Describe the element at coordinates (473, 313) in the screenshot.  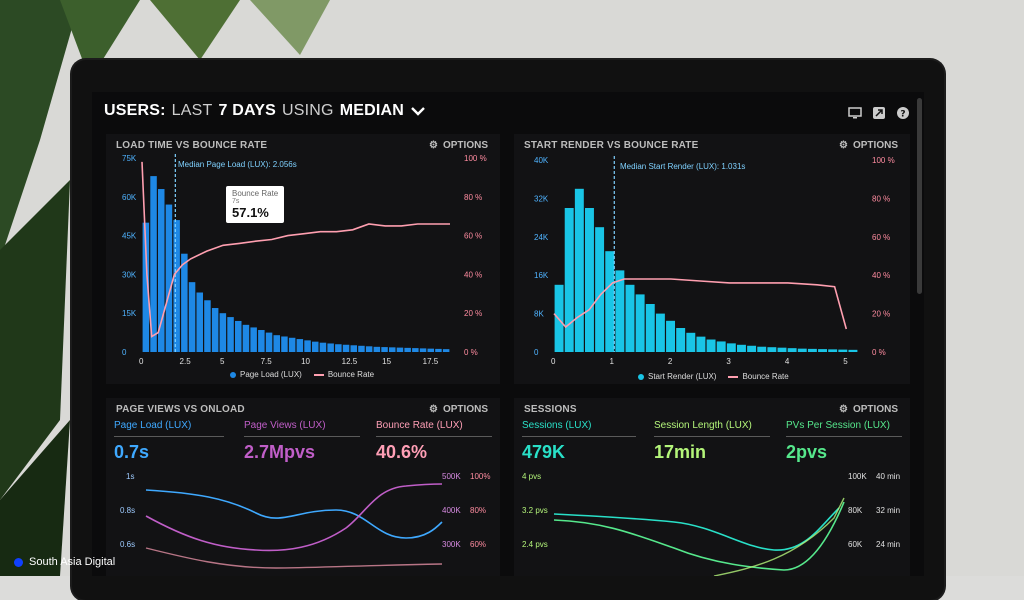
I see `y-tick-right: 20 %` at that location.